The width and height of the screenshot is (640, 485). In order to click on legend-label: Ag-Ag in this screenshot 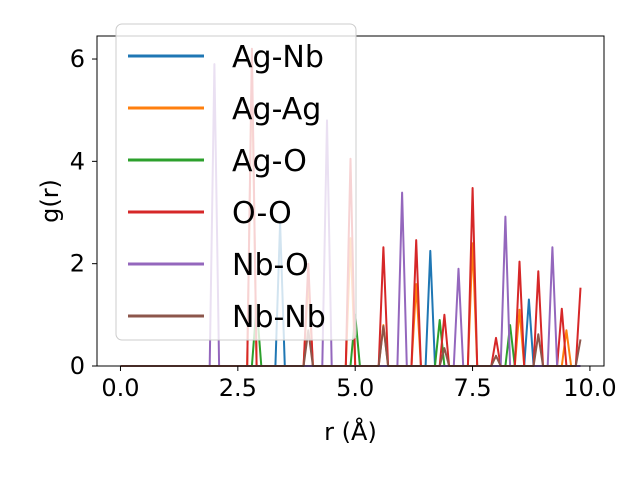, I will do `click(276, 109)`.